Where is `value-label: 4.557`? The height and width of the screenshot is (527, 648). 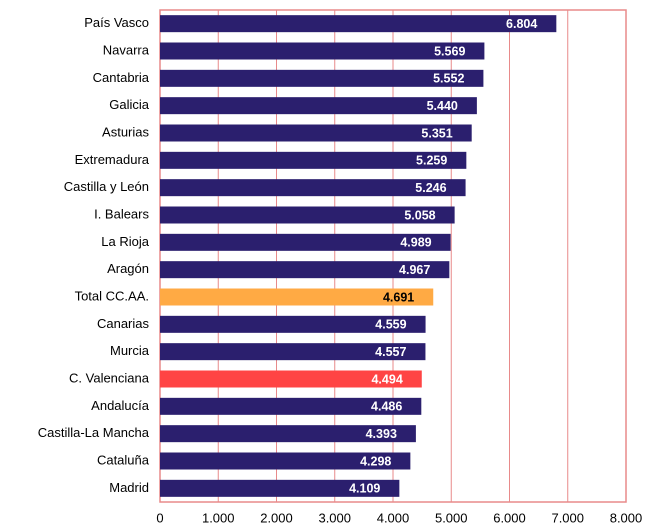 value-label: 4.557 is located at coordinates (390, 352).